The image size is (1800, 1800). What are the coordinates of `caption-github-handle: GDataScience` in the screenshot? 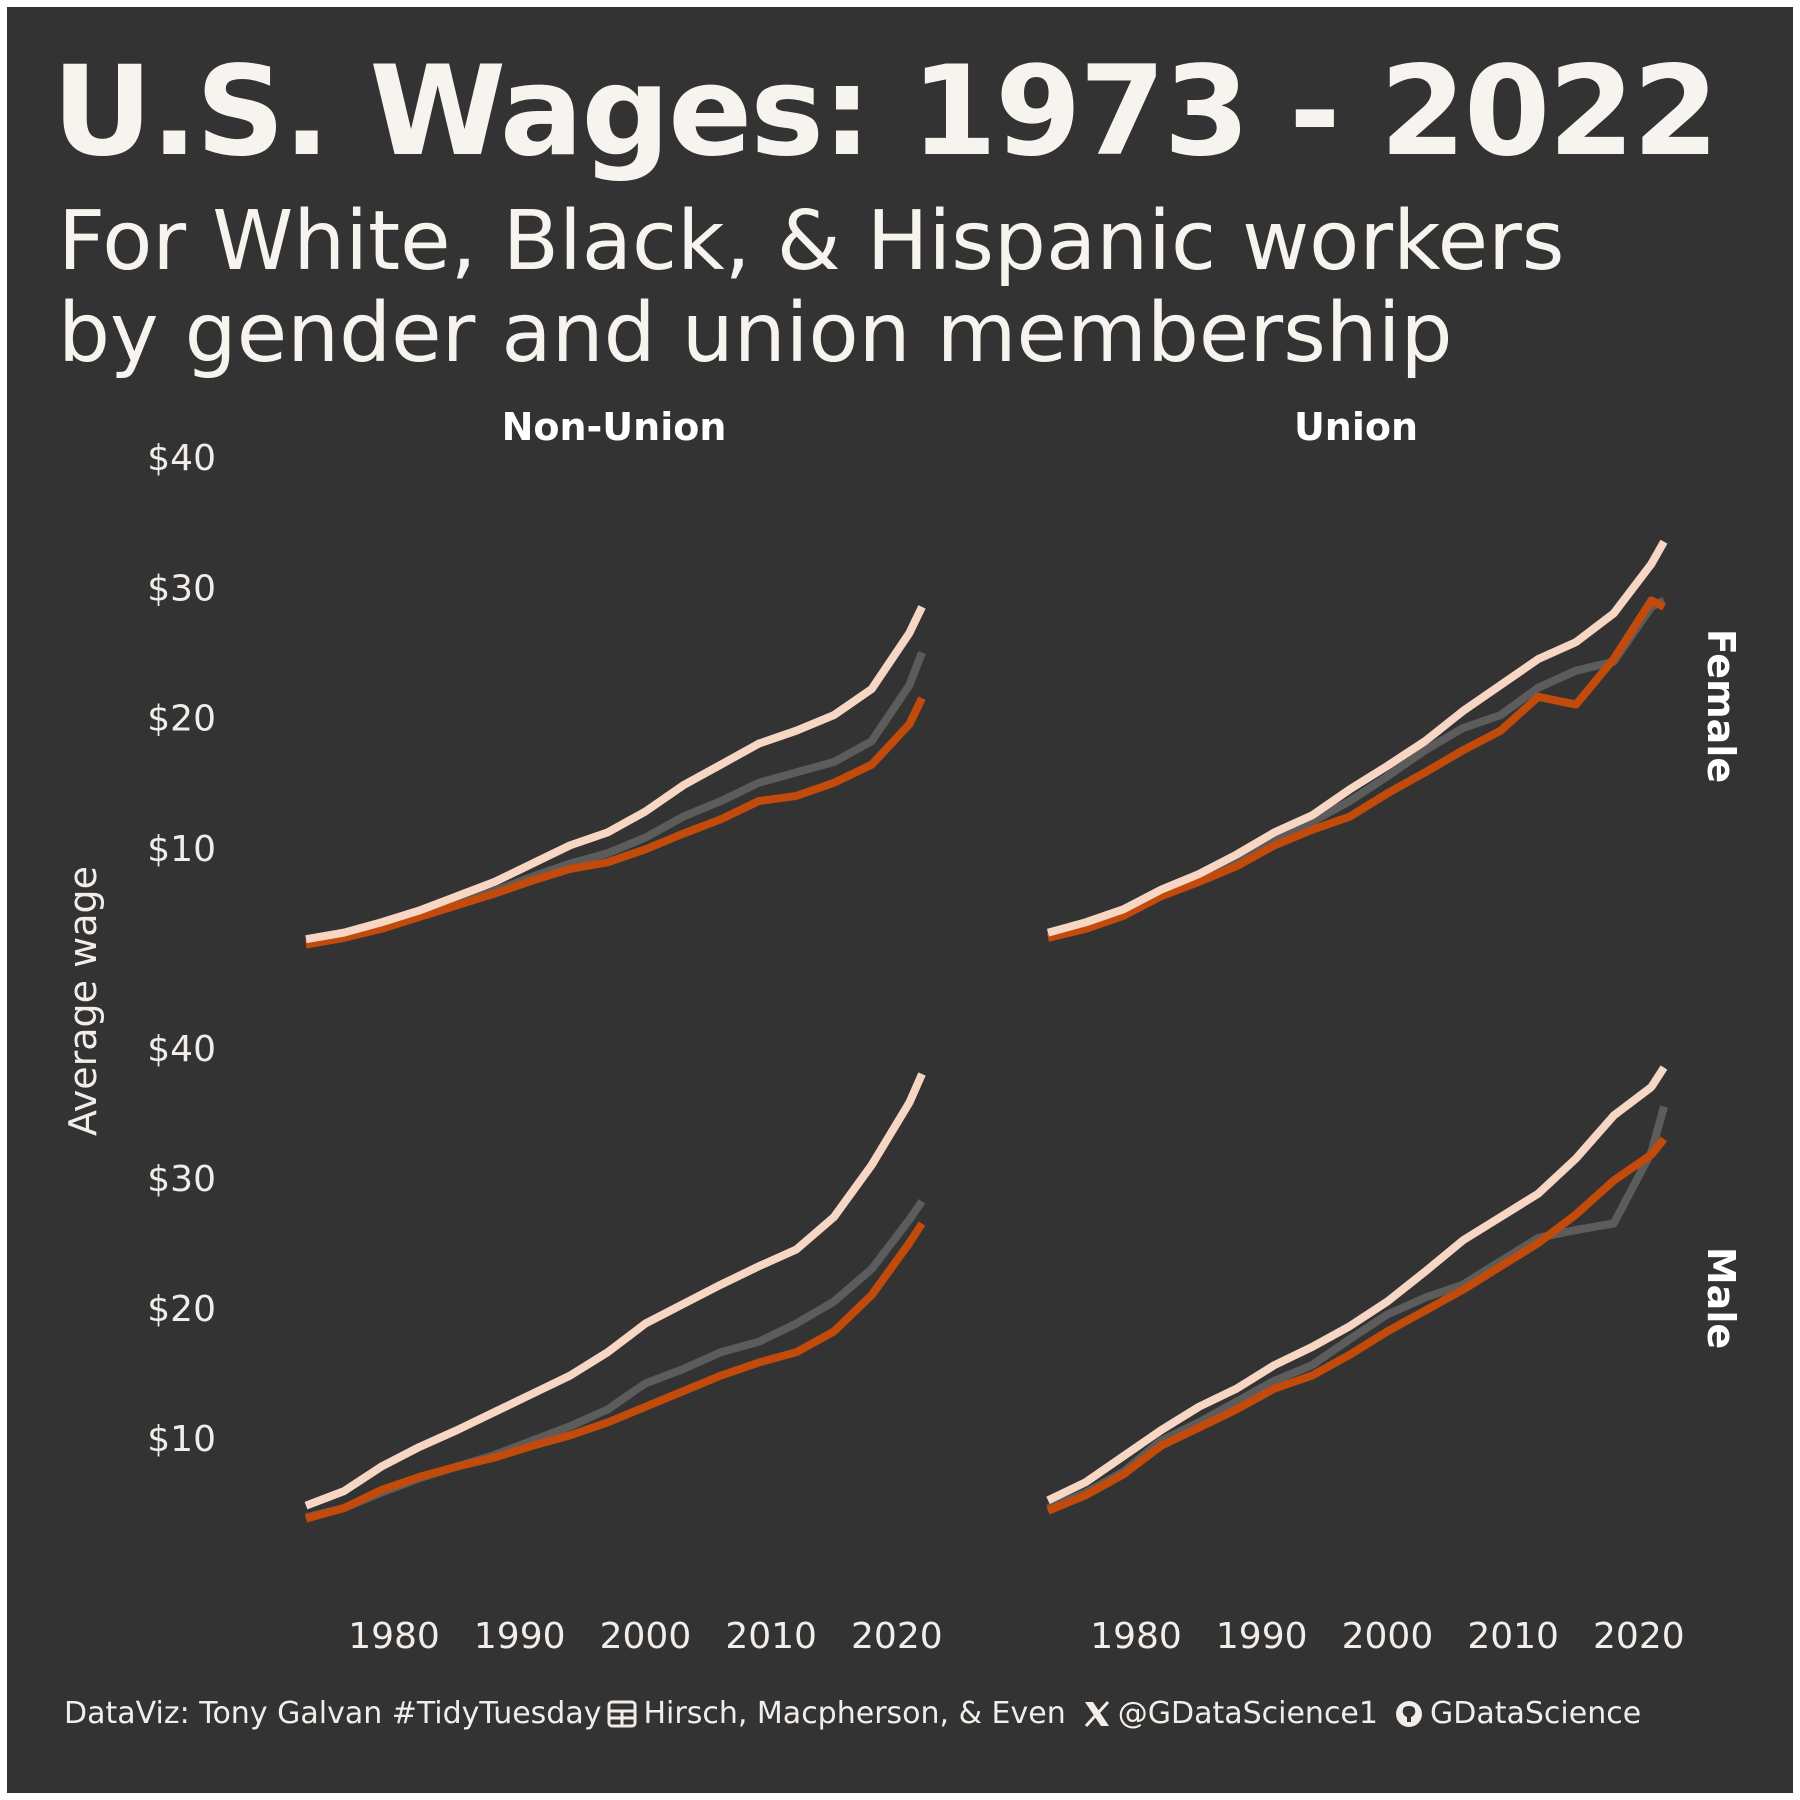 It's located at (1535, 1713).